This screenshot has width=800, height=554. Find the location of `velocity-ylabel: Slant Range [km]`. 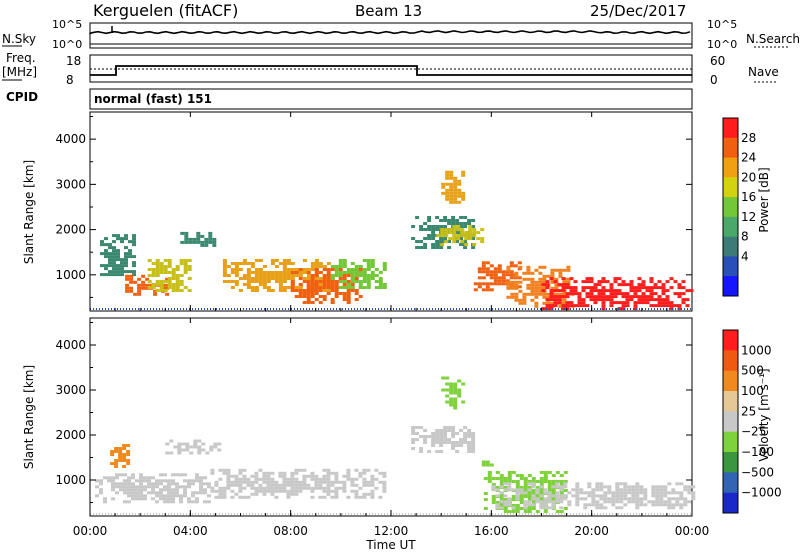

velocity-ylabel: Slant Range [km] is located at coordinates (29, 417).